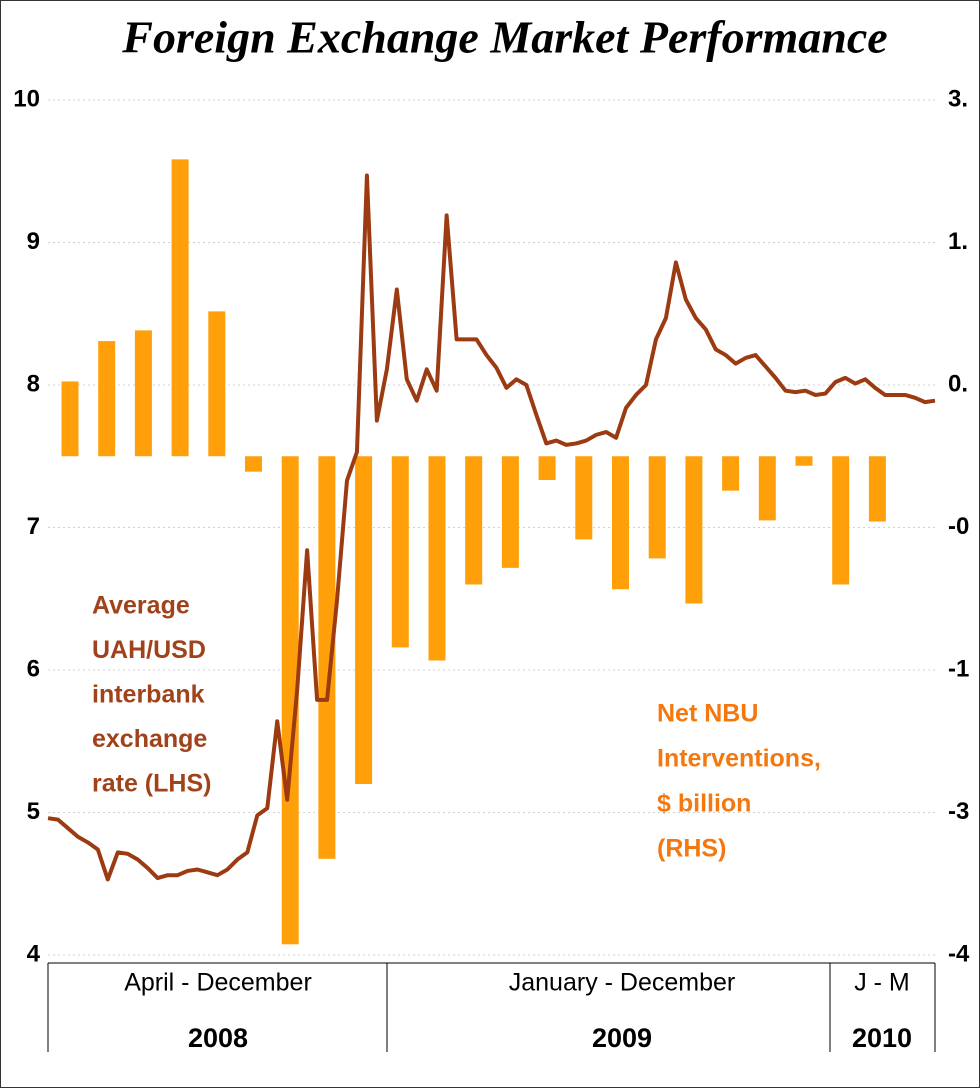 This screenshot has height=1088, width=980. Describe the element at coordinates (958, 668) in the screenshot. I see `y2-tick-label: -1` at that location.